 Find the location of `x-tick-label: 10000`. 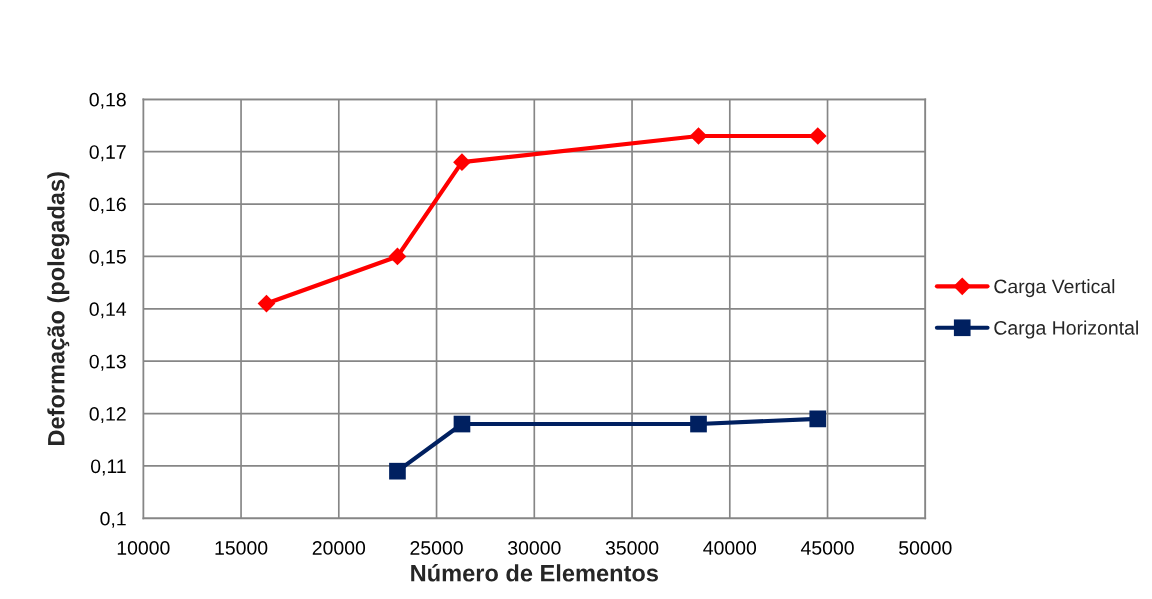

x-tick-label: 10000 is located at coordinates (143, 548).